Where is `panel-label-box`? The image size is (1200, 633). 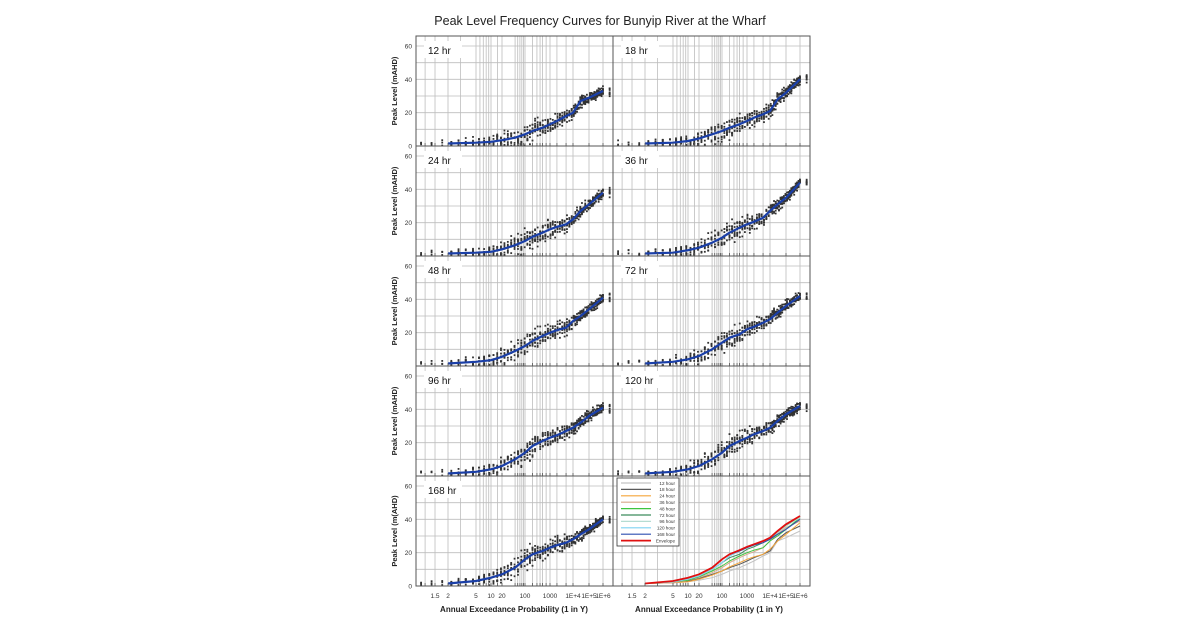
panel-label-box is located at coordinates (640, 269).